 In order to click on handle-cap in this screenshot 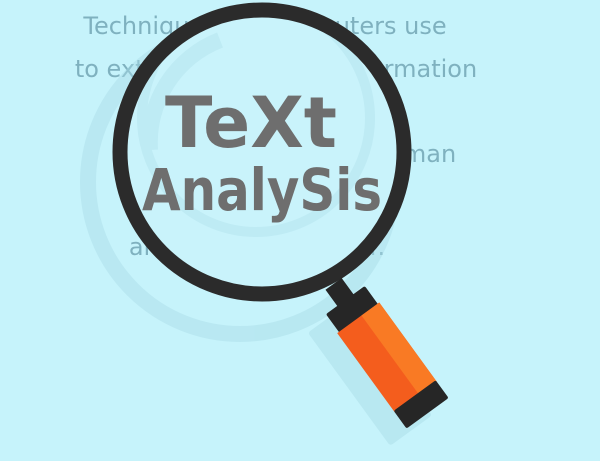, I will do `click(421, 404)`.